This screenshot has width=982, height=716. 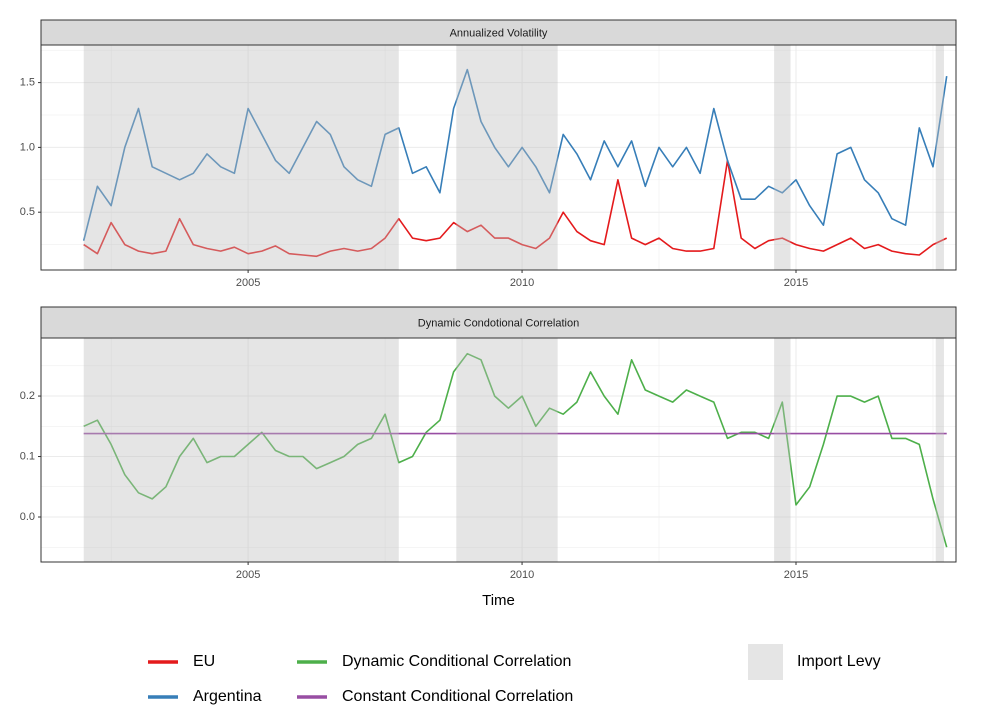 What do you see at coordinates (27, 456) in the screenshot?
I see `y-tick-label: 0.1` at bounding box center [27, 456].